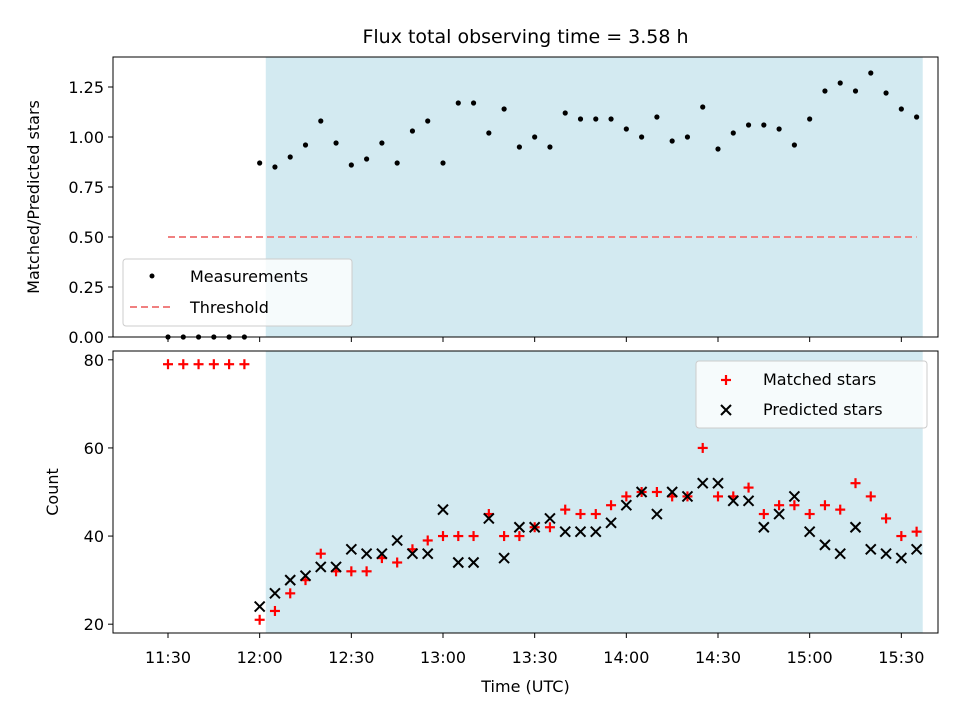 The height and width of the screenshot is (720, 960). Describe the element at coordinates (94, 360) in the screenshot. I see `bottom-y-tick-label: 80` at that location.